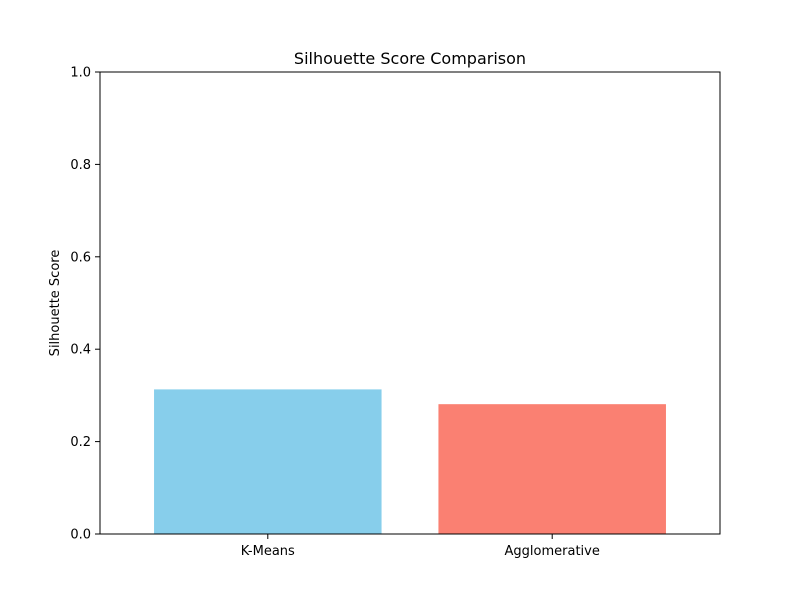  I want to click on x-tick-label: Agglomerative, so click(552, 551).